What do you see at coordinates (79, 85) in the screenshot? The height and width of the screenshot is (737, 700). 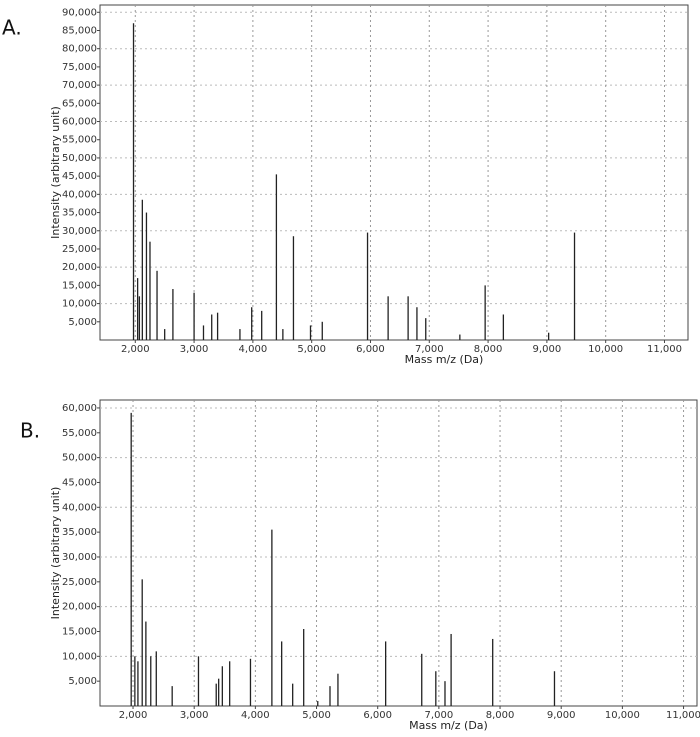 I see `y-tick-label: 70,000` at bounding box center [79, 85].